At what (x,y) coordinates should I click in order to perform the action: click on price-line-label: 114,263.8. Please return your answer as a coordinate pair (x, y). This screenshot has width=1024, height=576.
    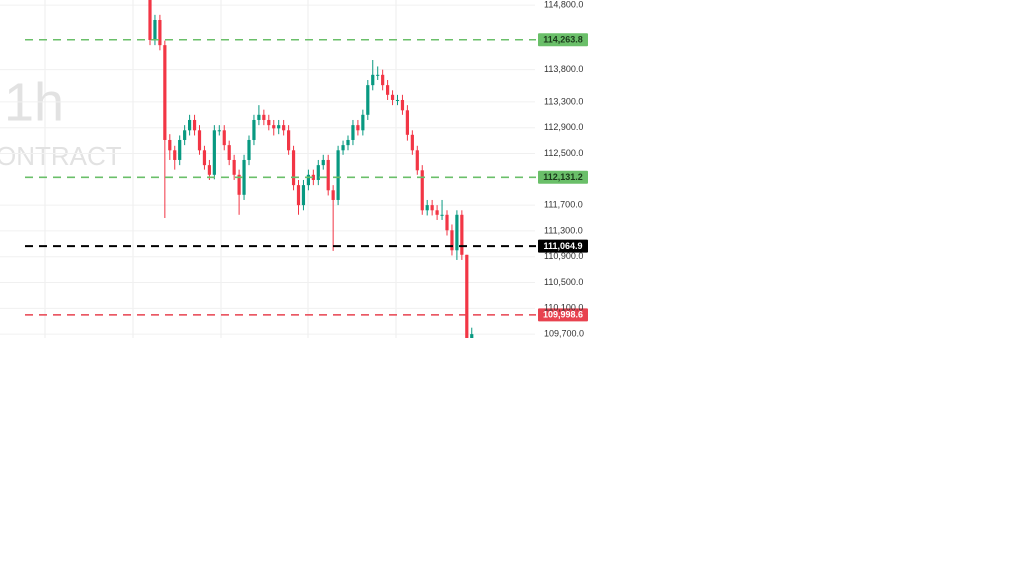
    Looking at the image, I should click on (563, 40).